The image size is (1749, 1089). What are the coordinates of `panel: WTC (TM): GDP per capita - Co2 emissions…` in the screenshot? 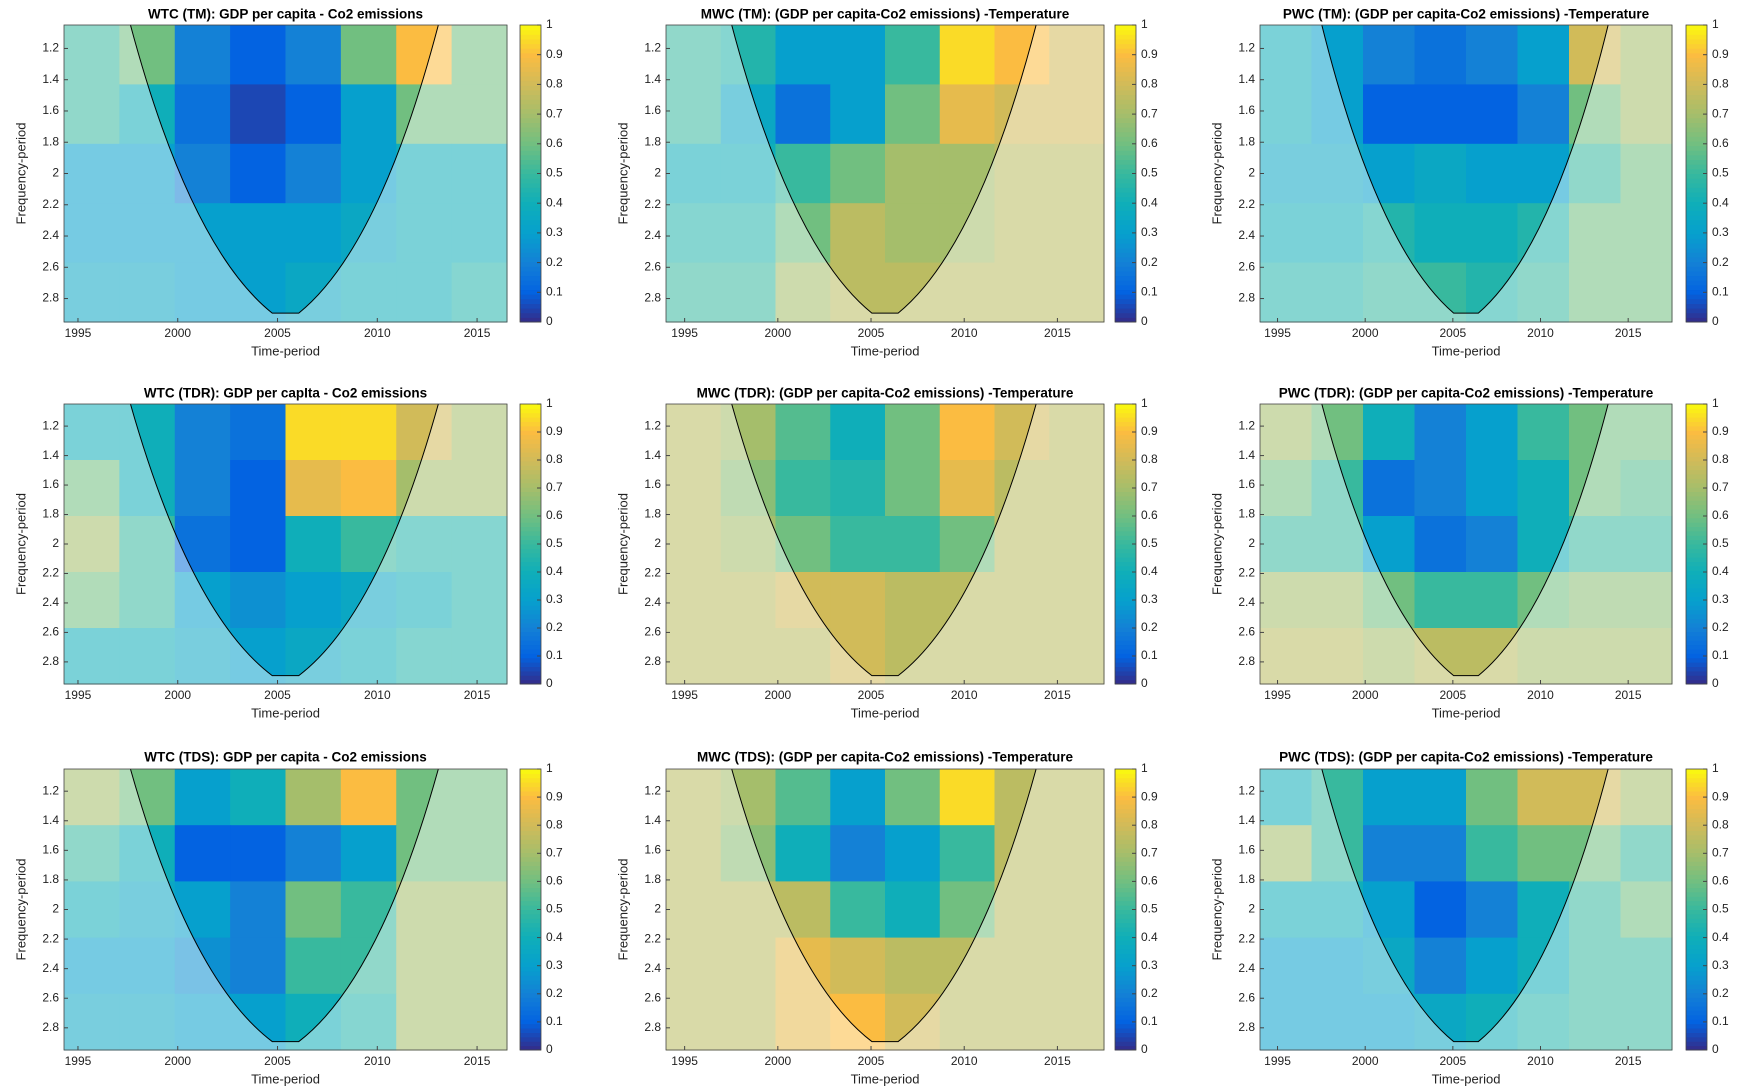 It's located at (288, 183).